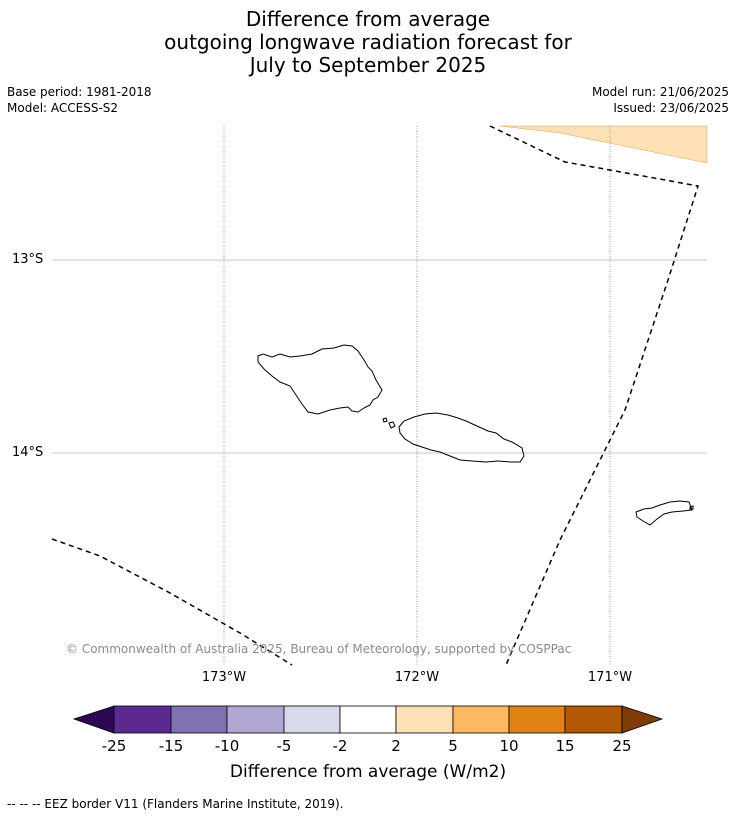  What do you see at coordinates (224, 677) in the screenshot?
I see `lon-label-173w: 173°W` at bounding box center [224, 677].